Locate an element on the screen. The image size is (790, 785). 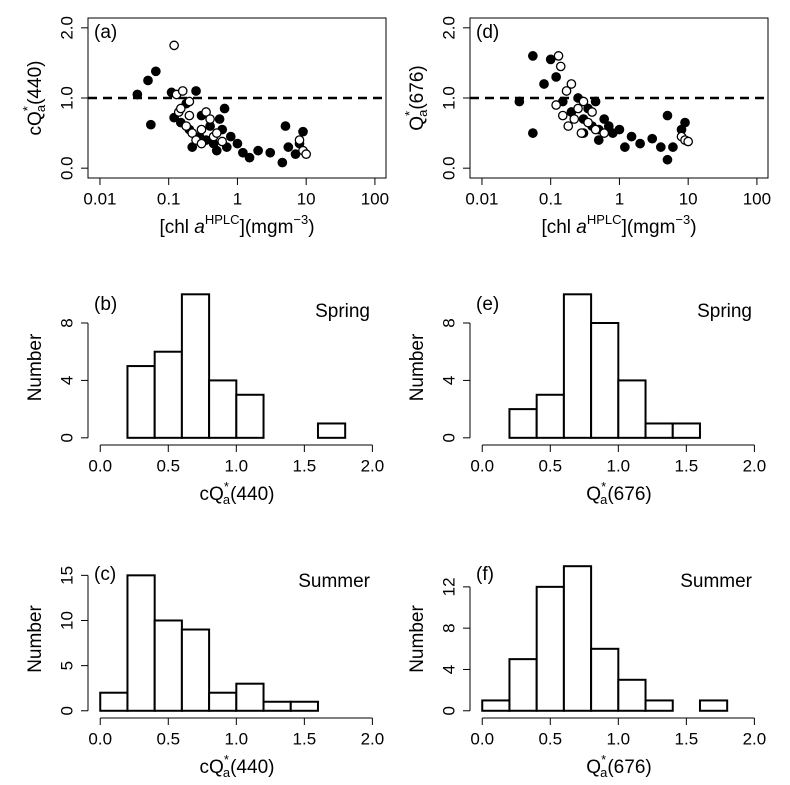
y-tick-label: 0.0 is located at coordinates (66, 168).